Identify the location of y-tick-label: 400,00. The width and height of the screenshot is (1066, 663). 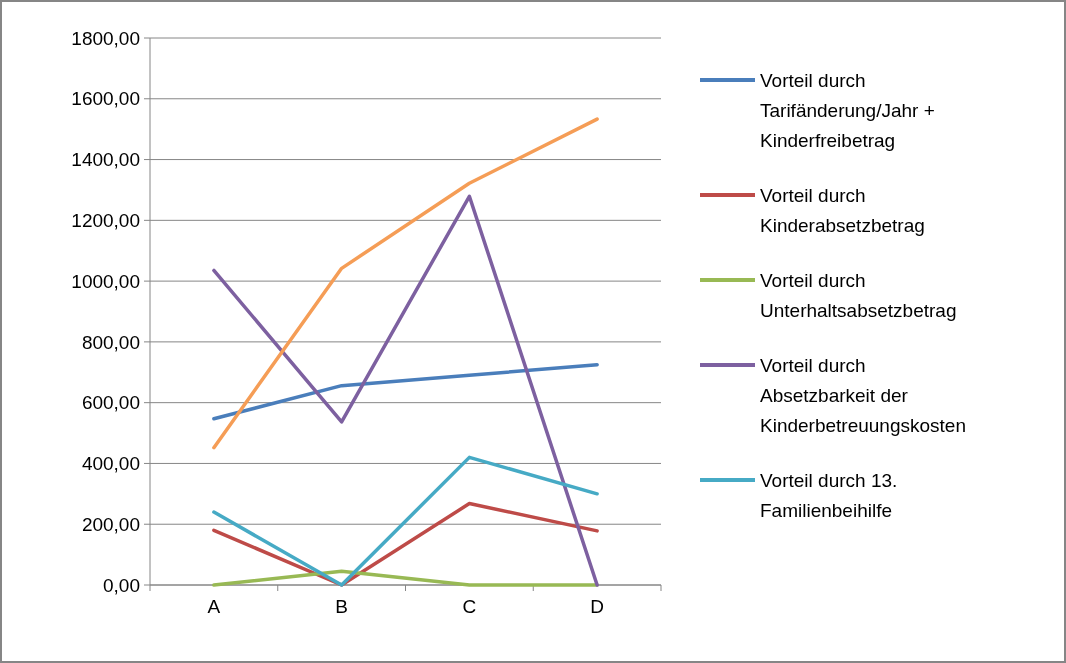
(110, 464).